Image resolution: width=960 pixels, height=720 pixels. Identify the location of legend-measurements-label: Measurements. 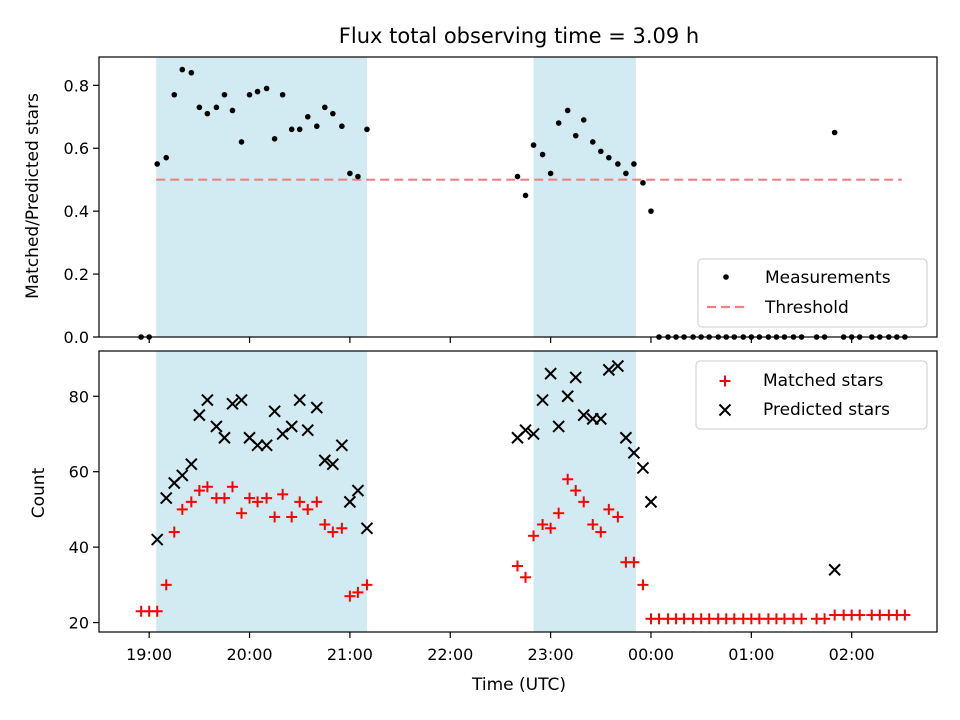
(828, 278).